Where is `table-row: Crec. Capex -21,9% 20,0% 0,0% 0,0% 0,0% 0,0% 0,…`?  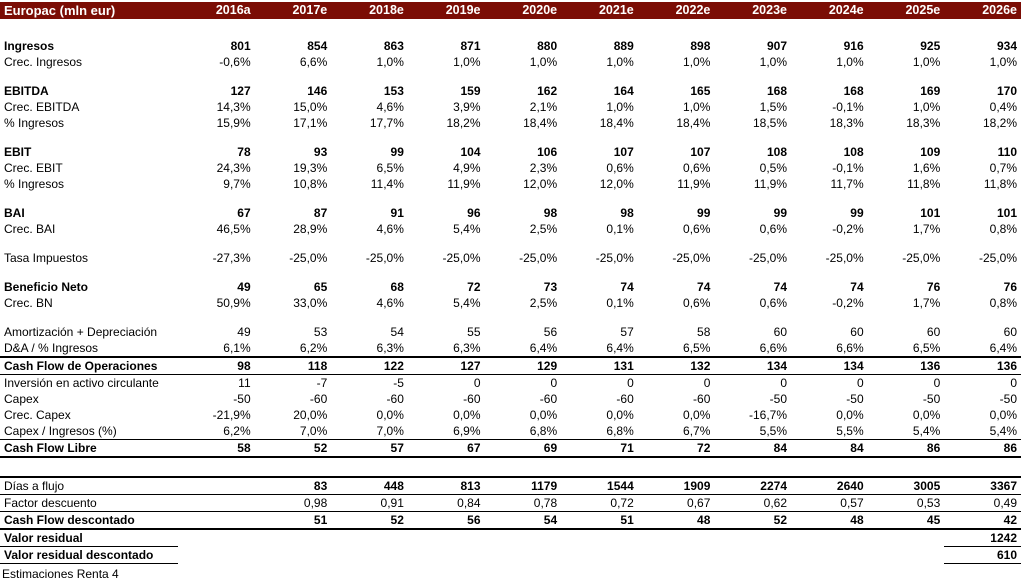
table-row: Crec. Capex -21,9% 20,0% 0,0% 0,0% 0,0% 0,0% 0,… is located at coordinates (510, 415).